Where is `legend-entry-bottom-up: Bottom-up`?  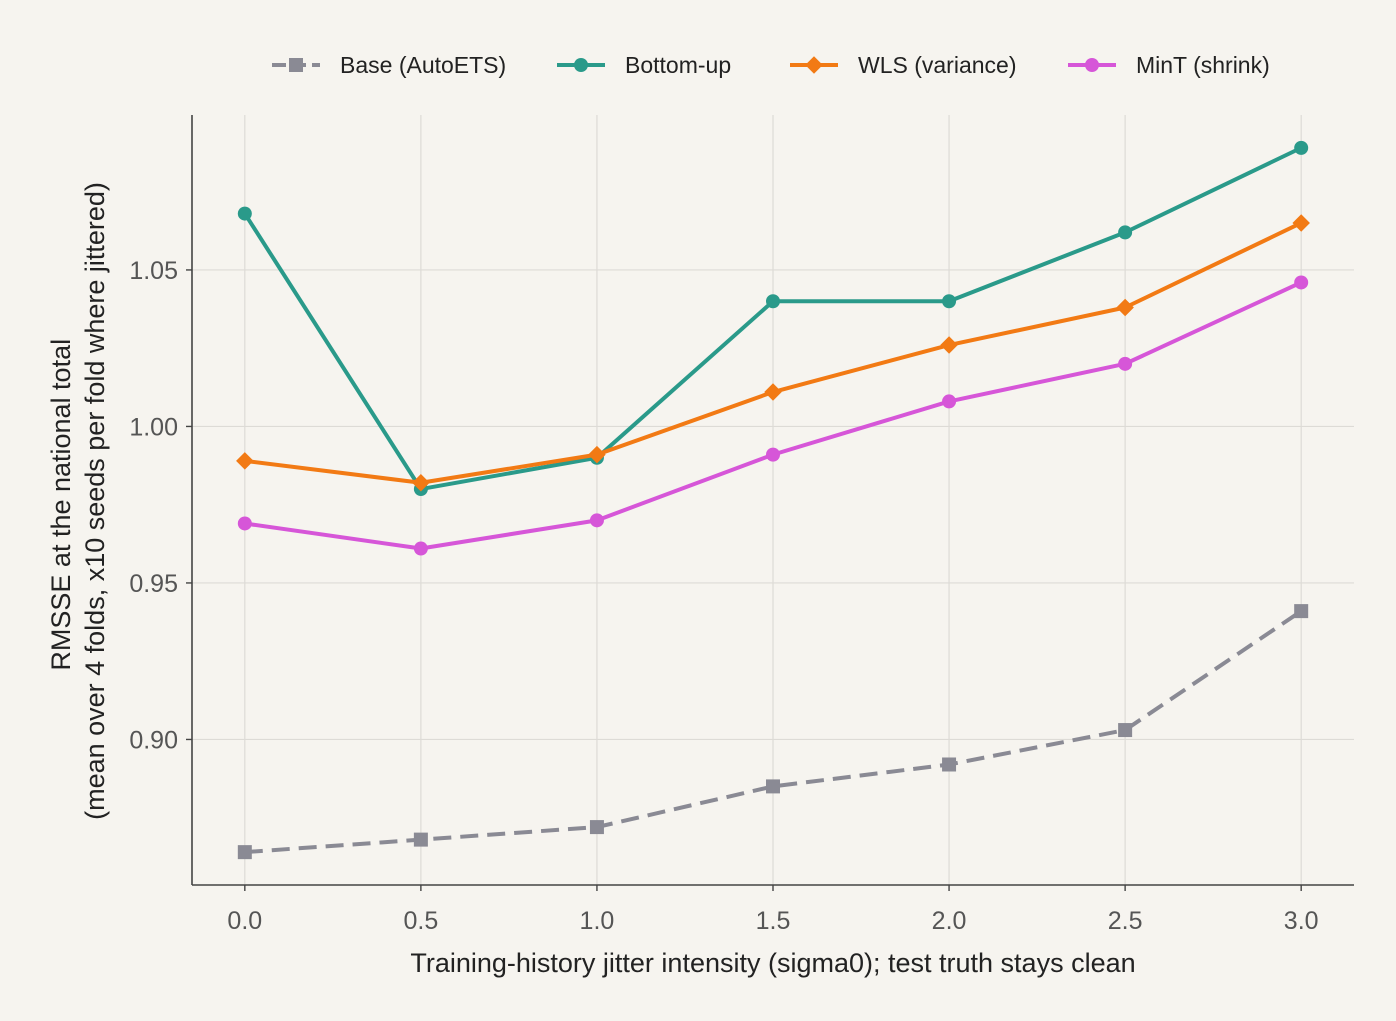
legend-entry-bottom-up: Bottom-up is located at coordinates (644, 65).